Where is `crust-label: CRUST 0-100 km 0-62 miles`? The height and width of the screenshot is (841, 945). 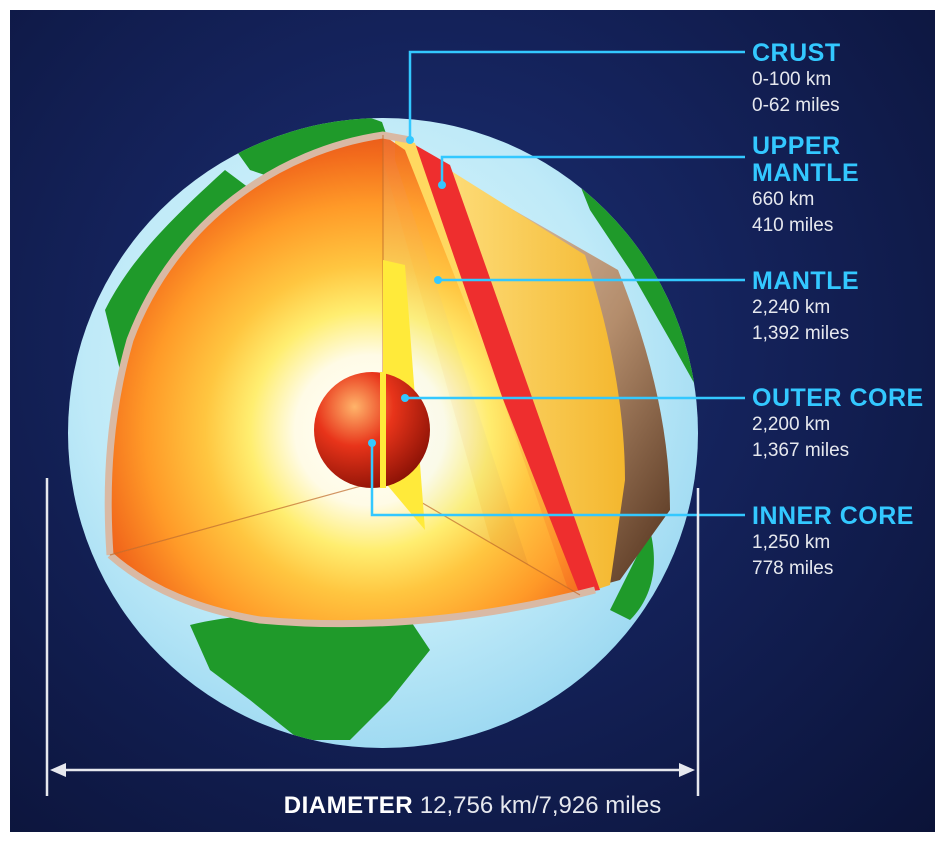
crust-label: CRUST 0-100 km 0-62 miles is located at coordinates (796, 79).